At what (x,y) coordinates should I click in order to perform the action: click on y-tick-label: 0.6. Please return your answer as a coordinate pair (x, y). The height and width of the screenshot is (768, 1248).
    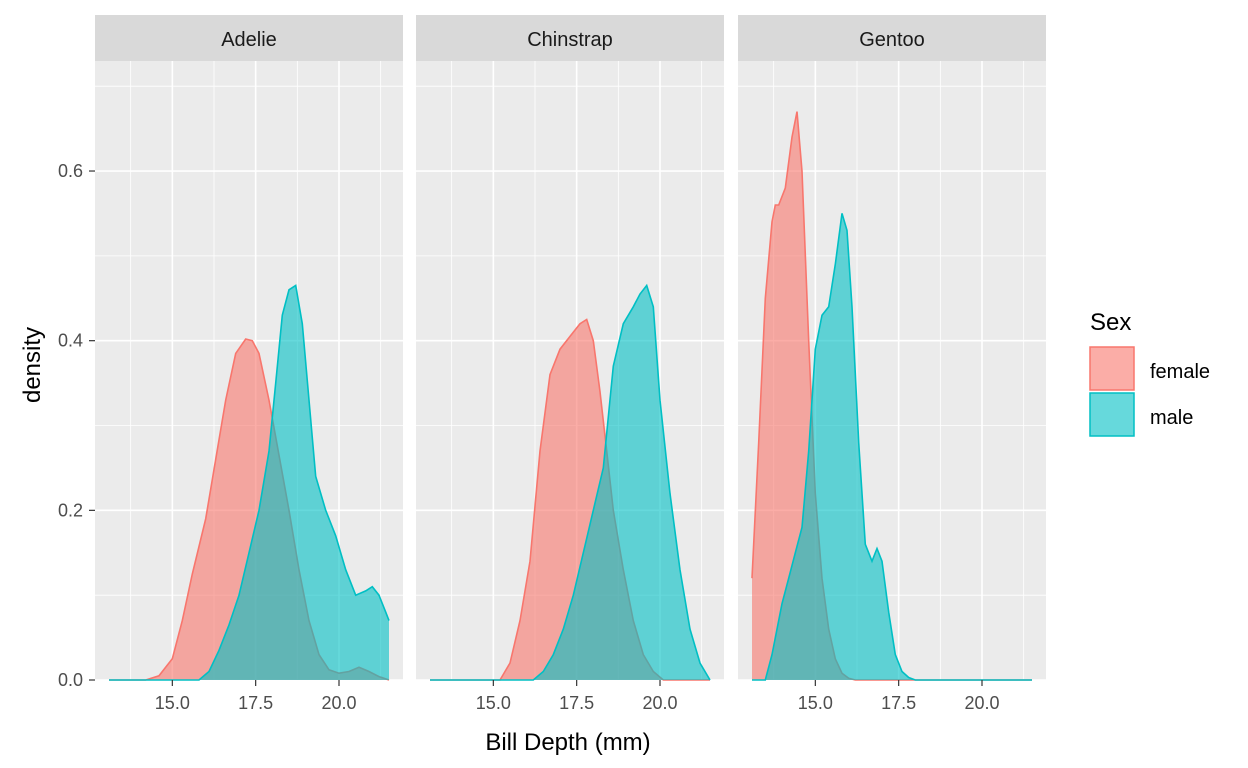
    Looking at the image, I should click on (70, 171).